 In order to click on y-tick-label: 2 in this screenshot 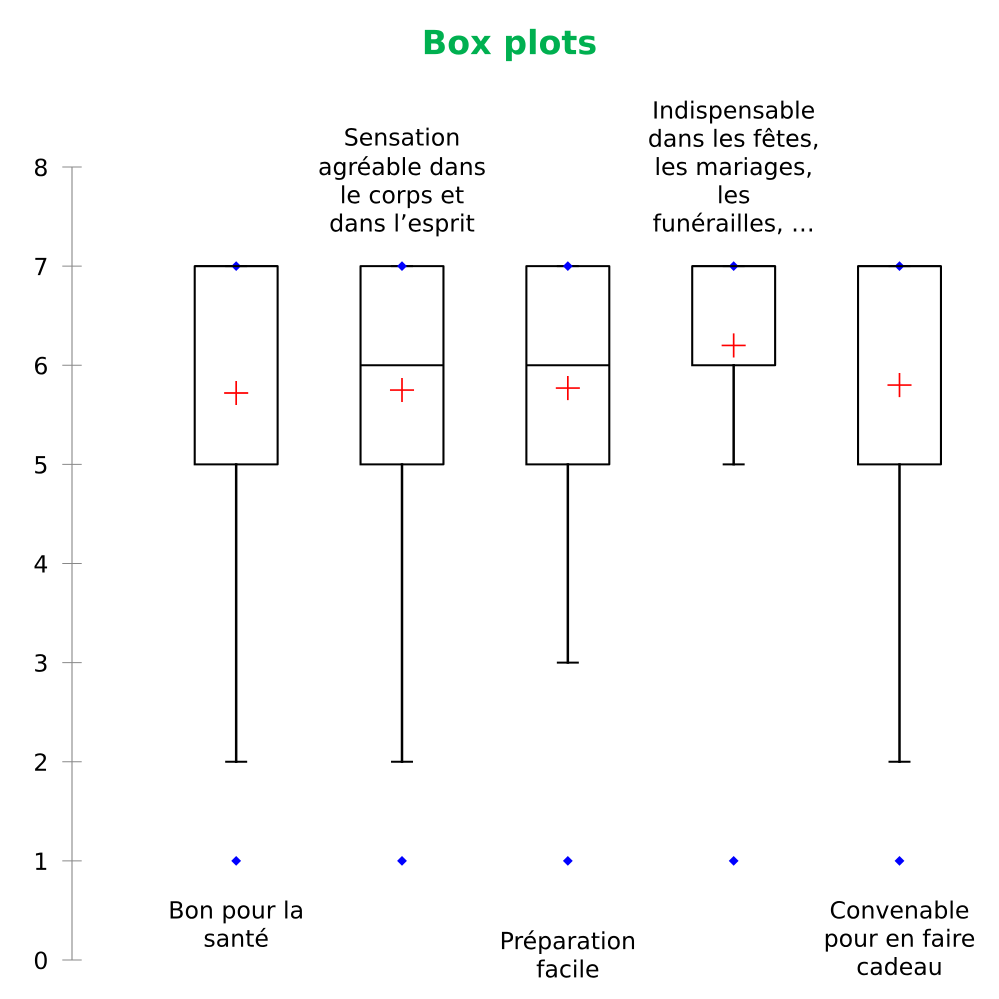, I will do `click(40, 762)`.